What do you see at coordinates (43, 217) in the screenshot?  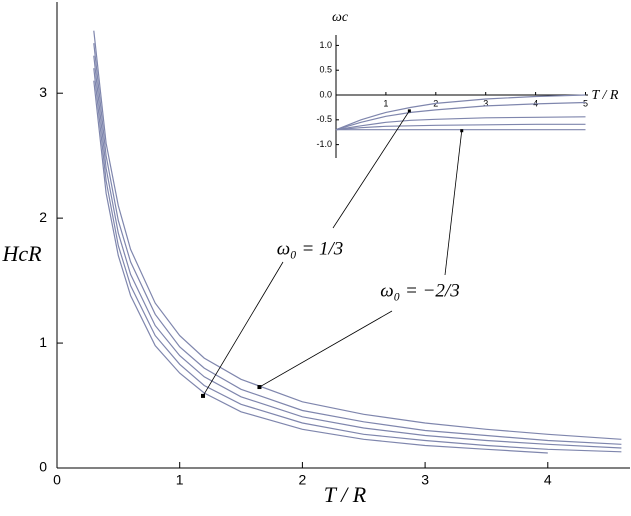 I see `y-tick-label: 2` at bounding box center [43, 217].